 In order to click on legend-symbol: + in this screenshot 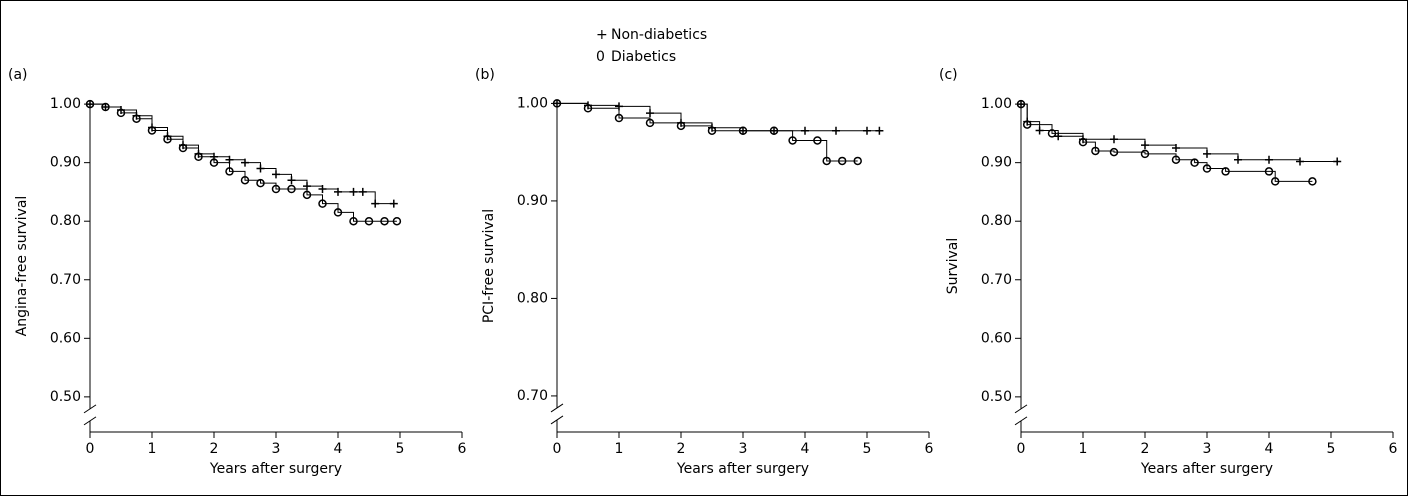, I will do `click(602, 35)`.